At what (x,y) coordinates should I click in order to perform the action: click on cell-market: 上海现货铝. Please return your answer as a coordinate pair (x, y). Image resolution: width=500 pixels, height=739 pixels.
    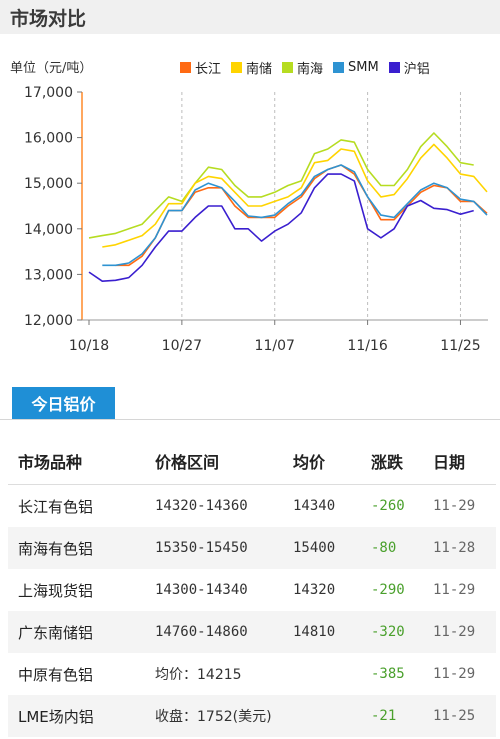
    Looking at the image, I should click on (56, 590).